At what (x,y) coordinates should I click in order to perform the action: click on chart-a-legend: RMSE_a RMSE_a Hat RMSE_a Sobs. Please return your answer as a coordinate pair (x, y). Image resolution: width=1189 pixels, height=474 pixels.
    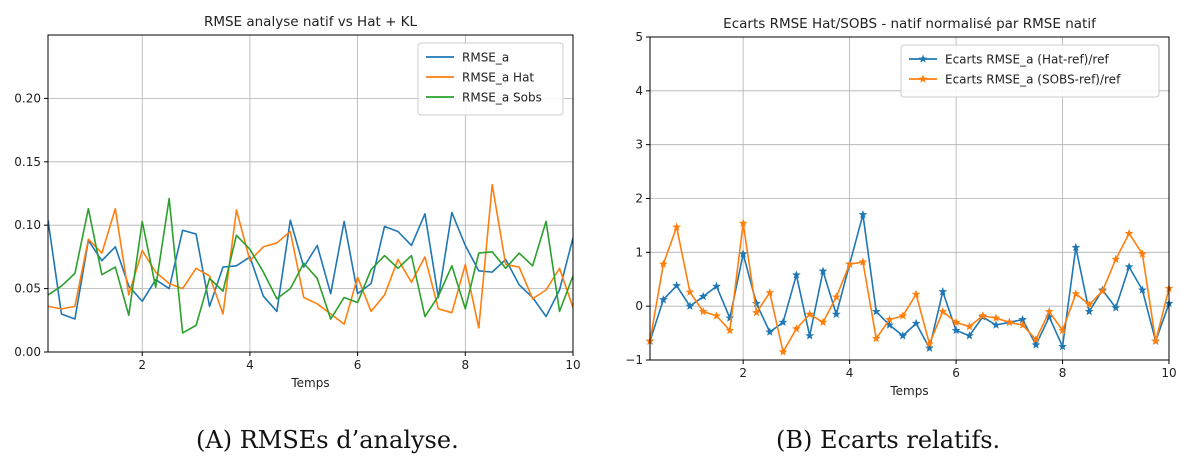
    Looking at the image, I should click on (490, 79).